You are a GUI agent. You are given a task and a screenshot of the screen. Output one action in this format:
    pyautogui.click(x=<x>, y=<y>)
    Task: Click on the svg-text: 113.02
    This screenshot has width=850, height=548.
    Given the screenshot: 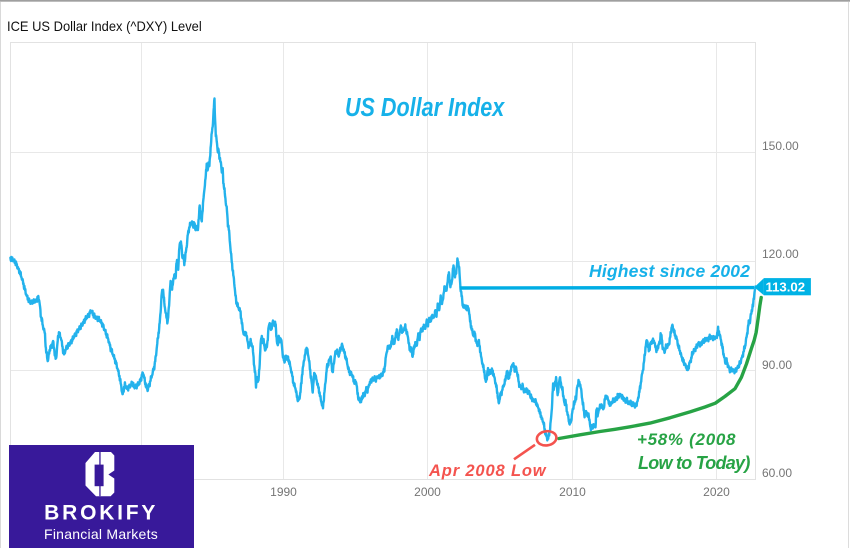 What is the action you would take?
    pyautogui.click(x=785, y=286)
    